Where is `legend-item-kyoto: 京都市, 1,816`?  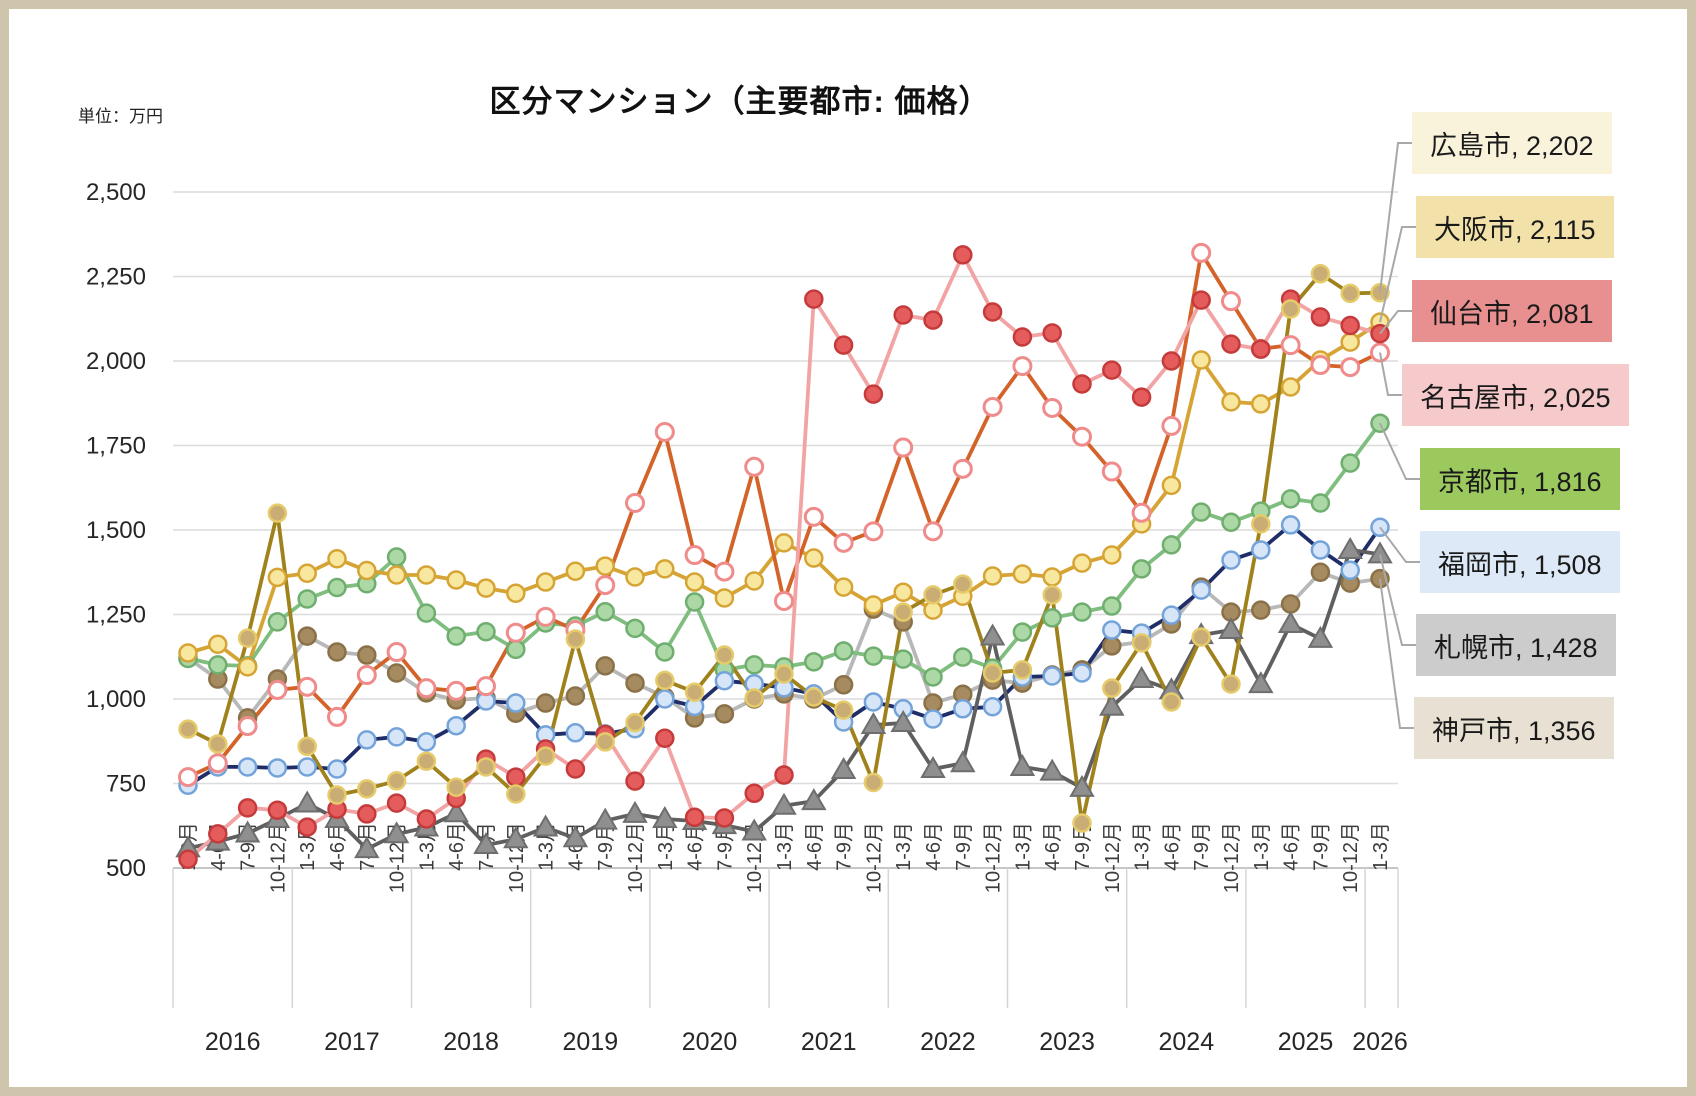
legend-item-kyoto: 京都市, 1,816 is located at coordinates (1520, 479).